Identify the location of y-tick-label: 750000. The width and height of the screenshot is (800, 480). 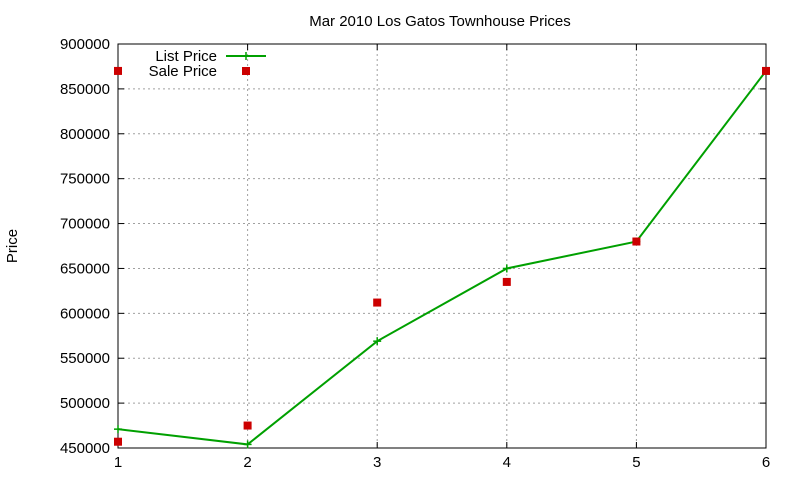
(85, 179).